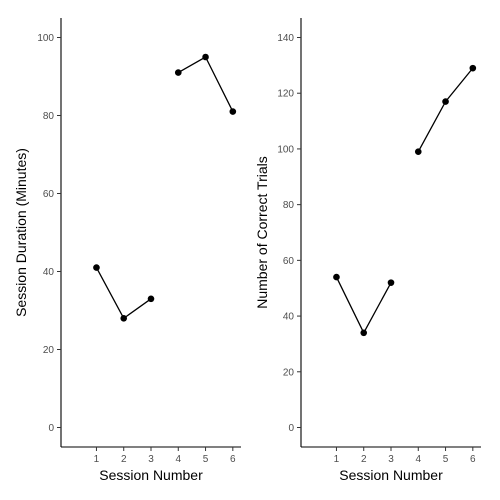 Image resolution: width=500 pixels, height=500 pixels. I want to click on trials-x-tick-label: 5, so click(446, 459).